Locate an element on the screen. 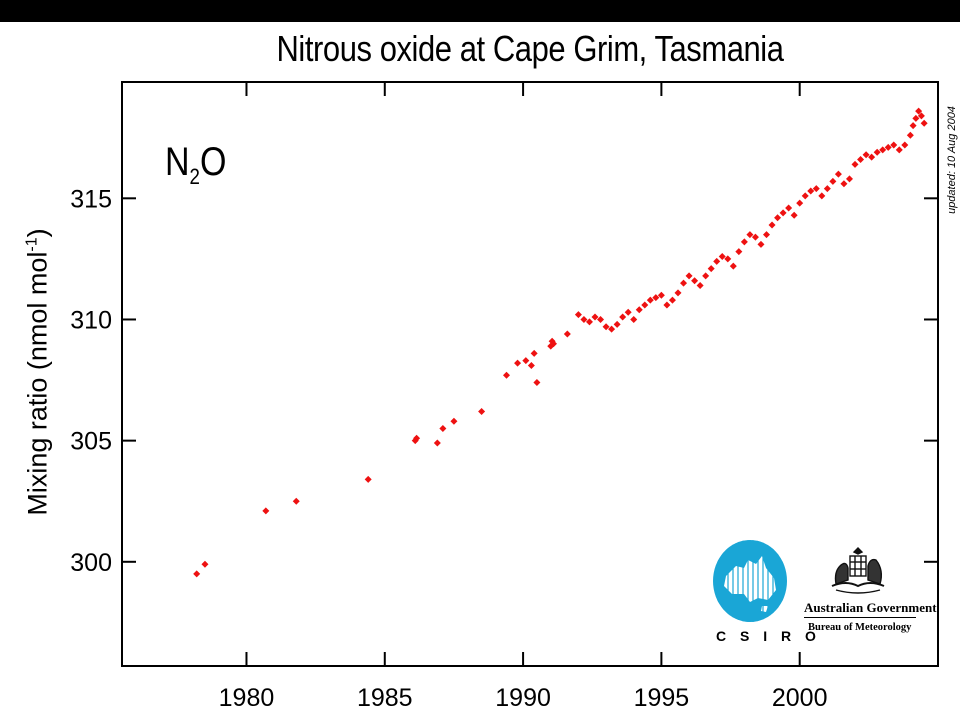 This screenshot has width=960, height=720. y-axis-label-superscript: -1 is located at coordinates (32, 244).